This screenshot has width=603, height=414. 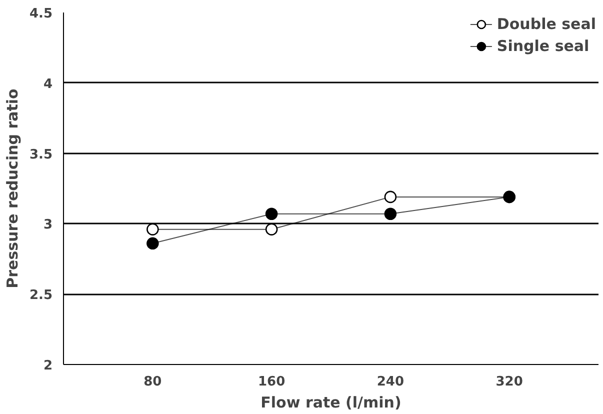 What do you see at coordinates (546, 24) in the screenshot?
I see `legend-label: Double seal` at bounding box center [546, 24].